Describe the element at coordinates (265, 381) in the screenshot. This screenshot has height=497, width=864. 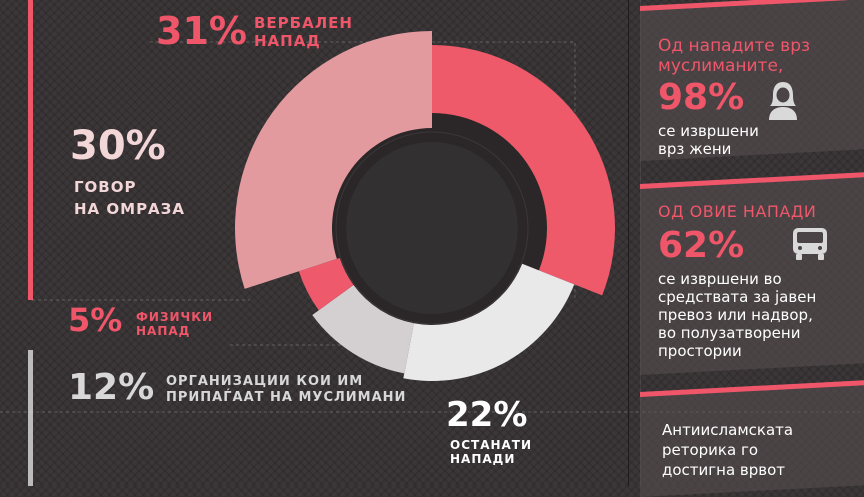
I see `label-line: ОРГАНИЗАЦИИ КОИ ИМ` at that location.